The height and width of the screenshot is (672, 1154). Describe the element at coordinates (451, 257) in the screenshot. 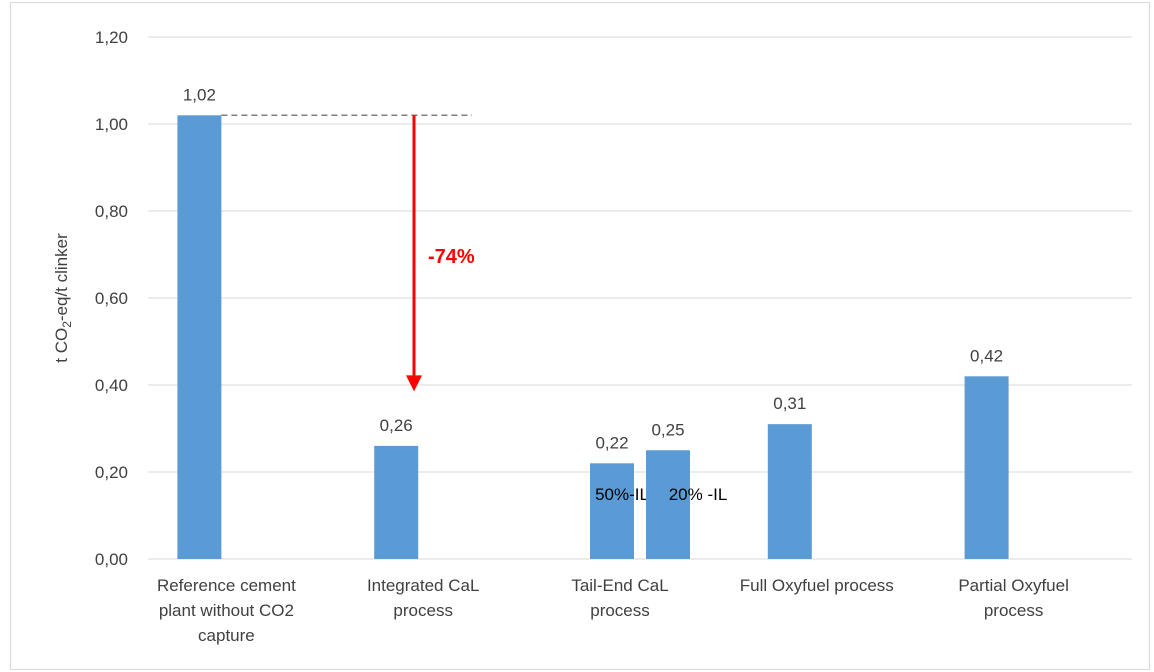

I see `reduction-percent-label: -74%` at that location.